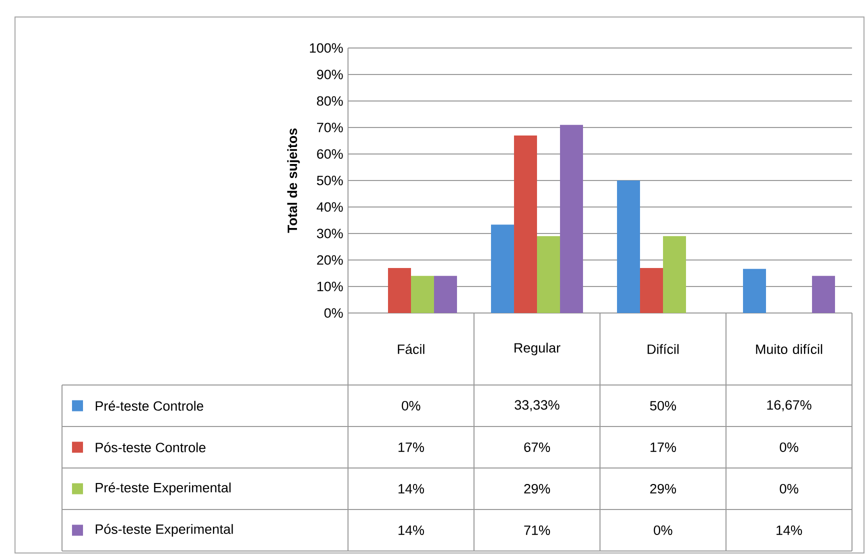 This screenshot has height=555, width=866. Describe the element at coordinates (151, 447) in the screenshot. I see `legend-label: Pós-teste Controle` at that location.